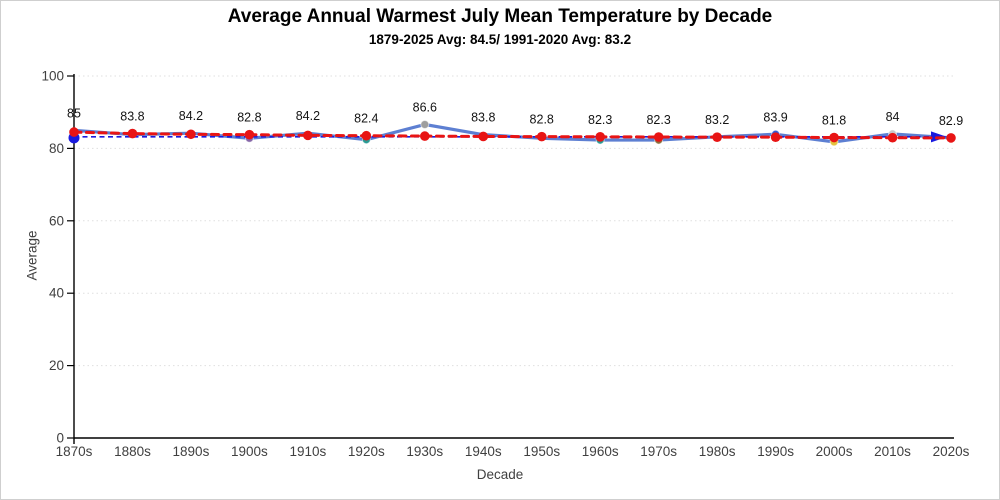 The image size is (1000, 500). Describe the element at coordinates (893, 117) in the screenshot. I see `data-label: 84` at that location.